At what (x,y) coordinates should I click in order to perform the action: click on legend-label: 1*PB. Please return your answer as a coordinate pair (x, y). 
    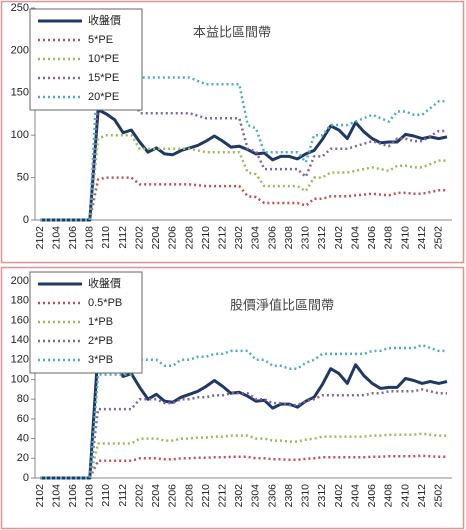
    Looking at the image, I should click on (100, 322).